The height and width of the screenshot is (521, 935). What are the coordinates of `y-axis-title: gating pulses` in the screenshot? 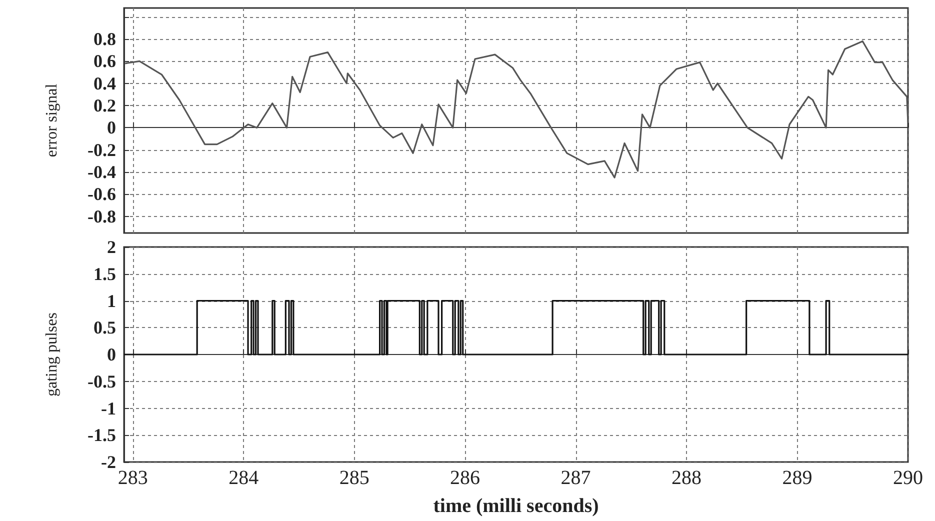 It's located at (52, 354).